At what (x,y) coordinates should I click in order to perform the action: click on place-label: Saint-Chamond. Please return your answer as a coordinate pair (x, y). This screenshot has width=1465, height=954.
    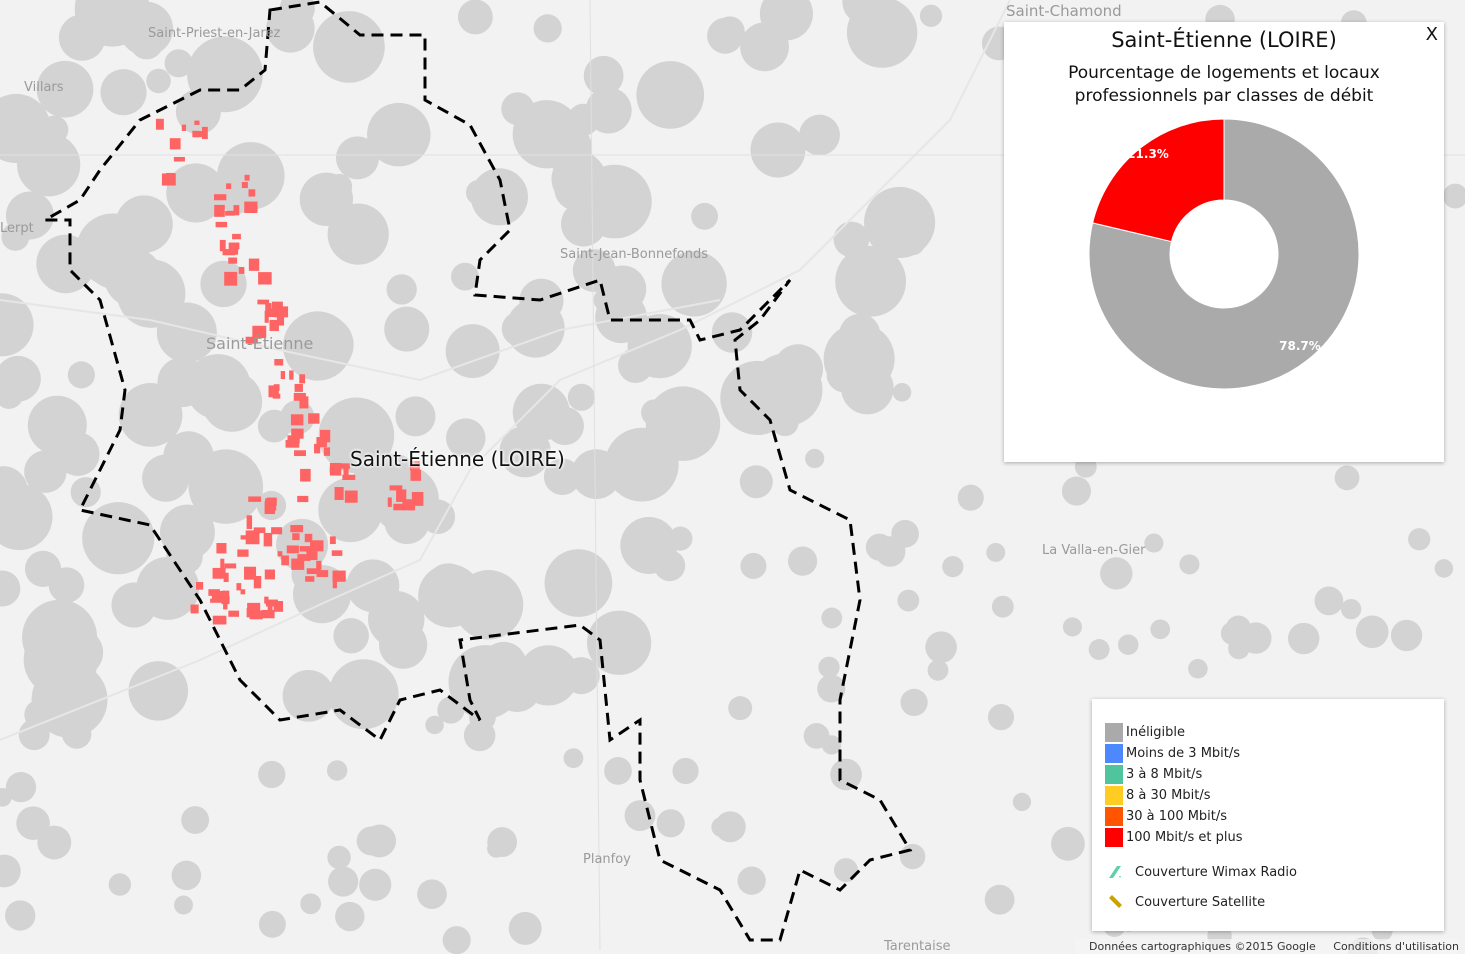
    Looking at the image, I should click on (1064, 11).